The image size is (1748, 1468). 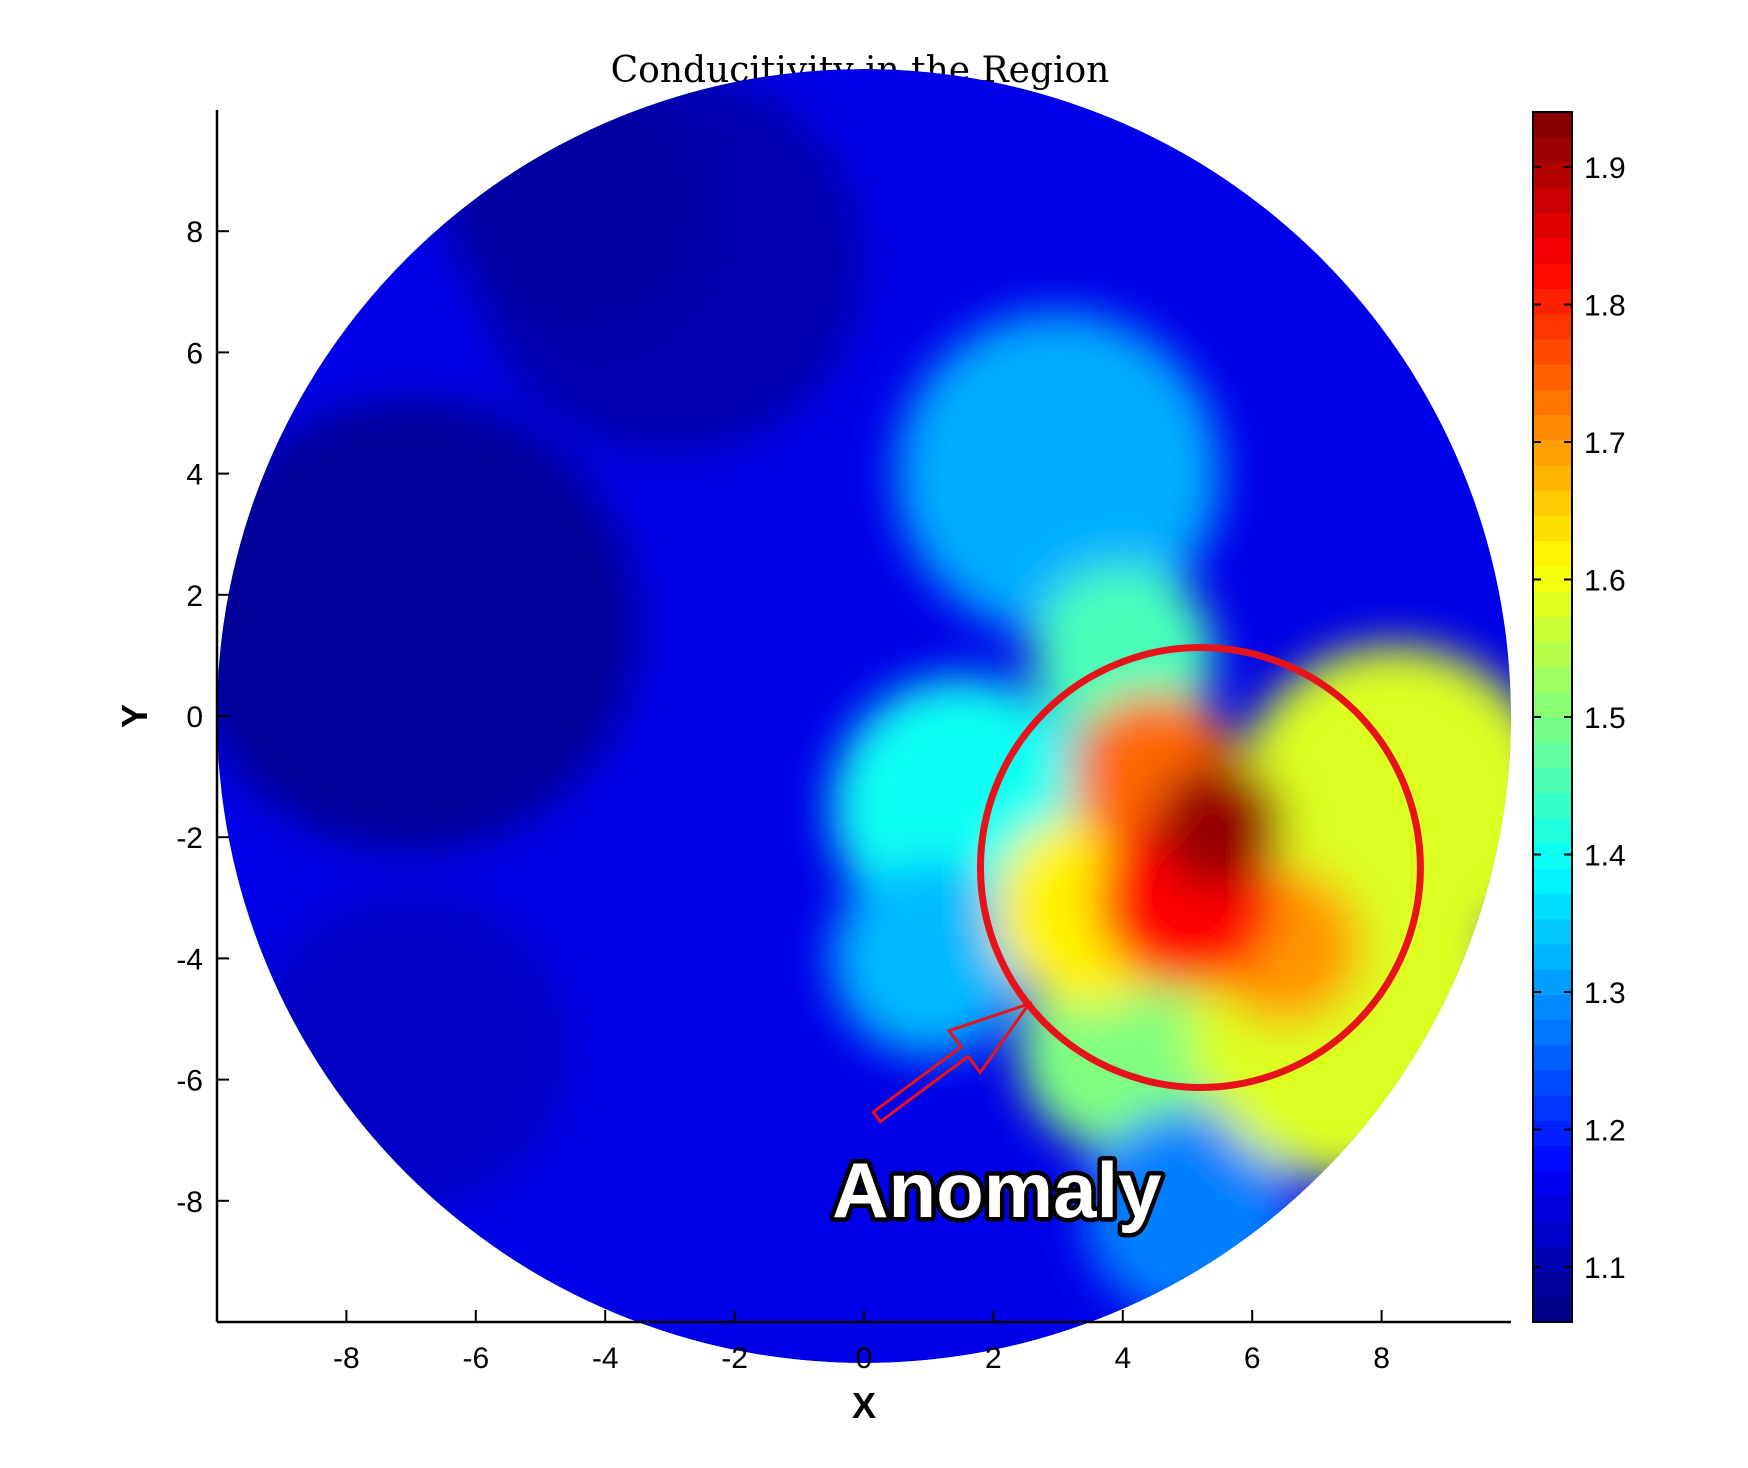 I want to click on colorbar-tick-label: 1.7, so click(x=1605, y=443).